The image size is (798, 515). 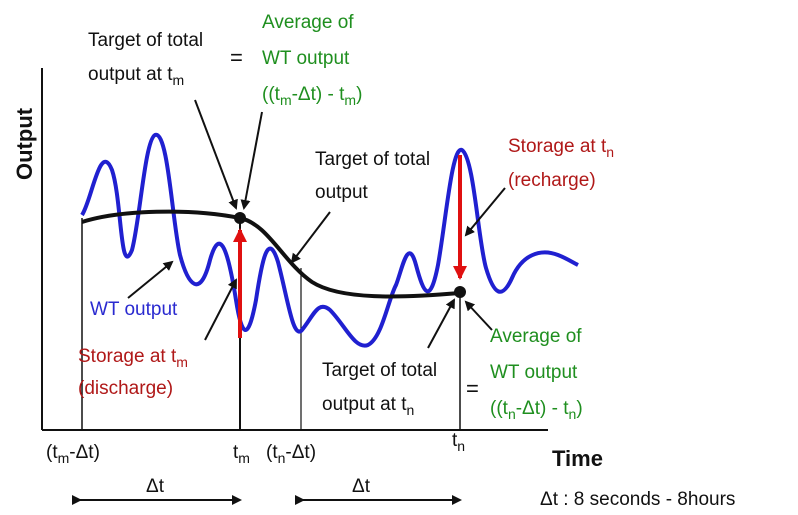 What do you see at coordinates (561, 148) in the screenshot?
I see `storage-tn-line1: Storage at tn` at bounding box center [561, 148].